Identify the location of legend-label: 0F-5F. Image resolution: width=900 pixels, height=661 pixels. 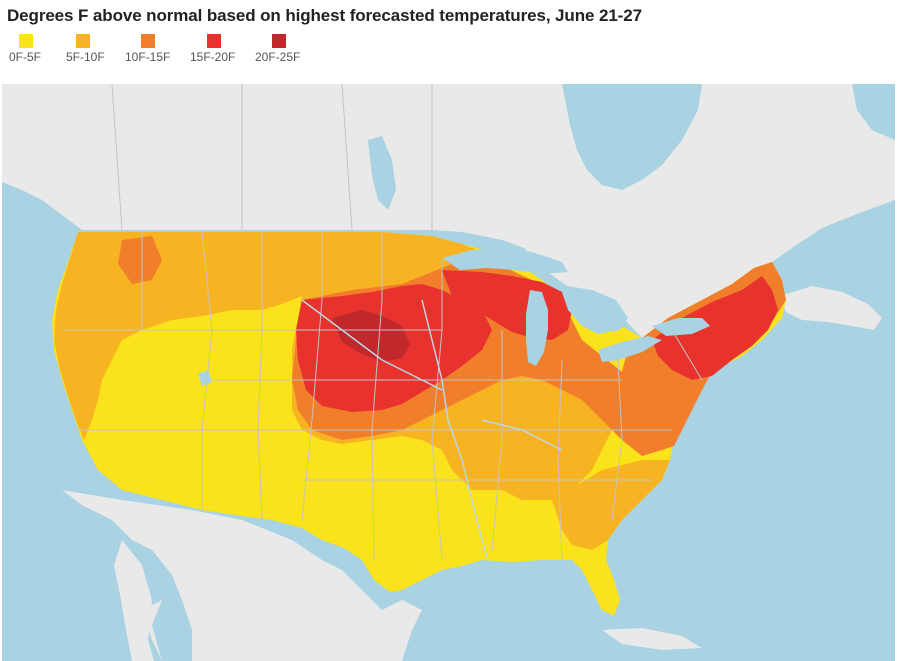
(25, 57).